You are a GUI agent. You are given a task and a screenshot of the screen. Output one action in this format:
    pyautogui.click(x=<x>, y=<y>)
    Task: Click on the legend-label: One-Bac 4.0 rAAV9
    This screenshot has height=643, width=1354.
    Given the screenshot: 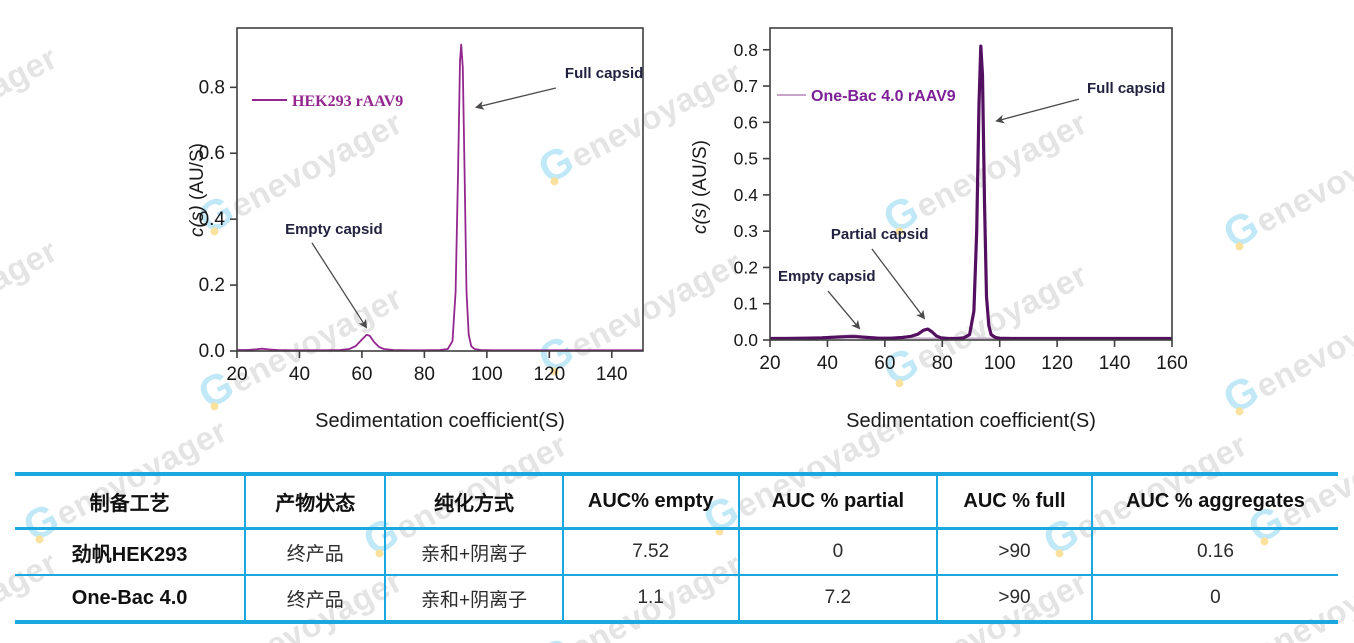 What is the action you would take?
    pyautogui.click(x=883, y=96)
    